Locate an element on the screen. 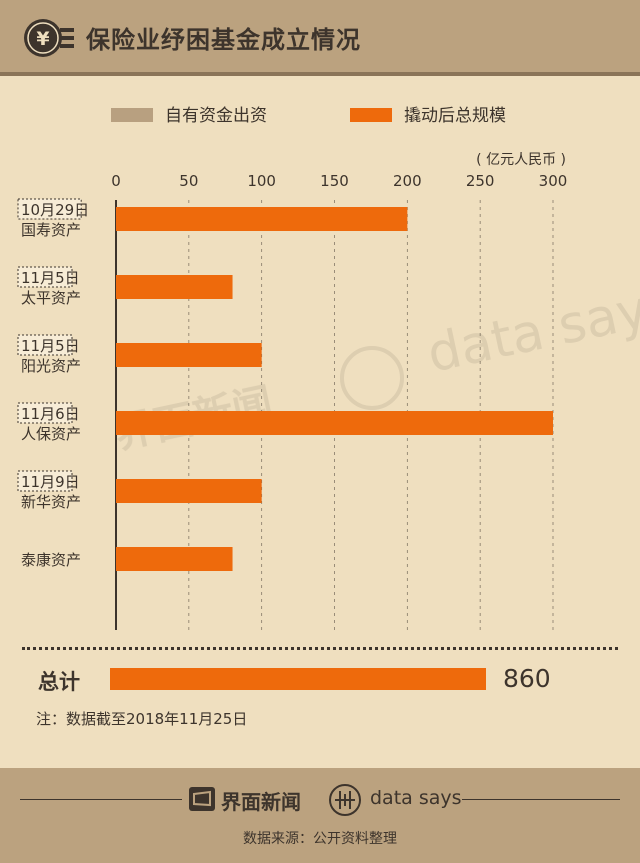  datasays-brand: data says is located at coordinates (416, 798).